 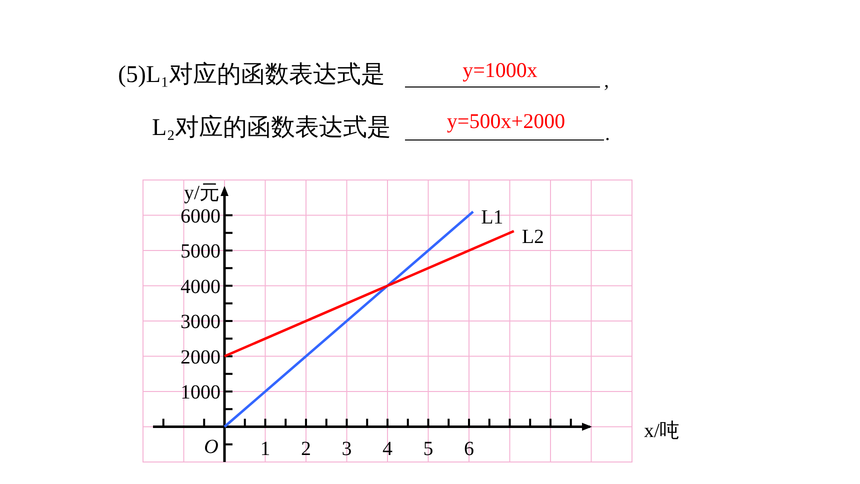 What do you see at coordinates (200, 393) in the screenshot?
I see `y-tick-label: 1000` at bounding box center [200, 393].